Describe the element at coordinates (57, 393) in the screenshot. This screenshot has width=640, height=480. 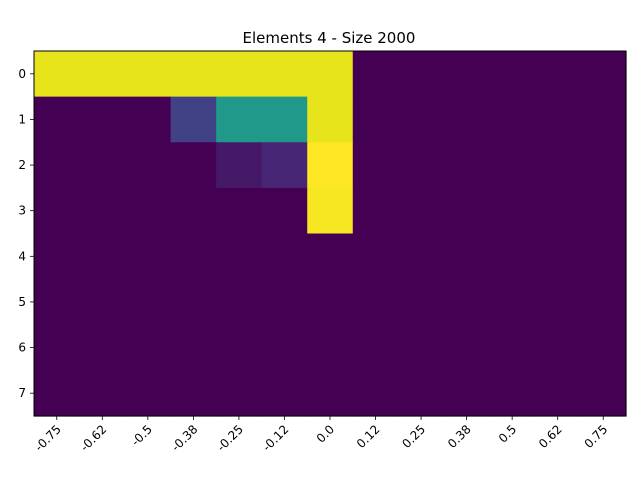
I see `heatmap-cell-r7-c0` at that location.